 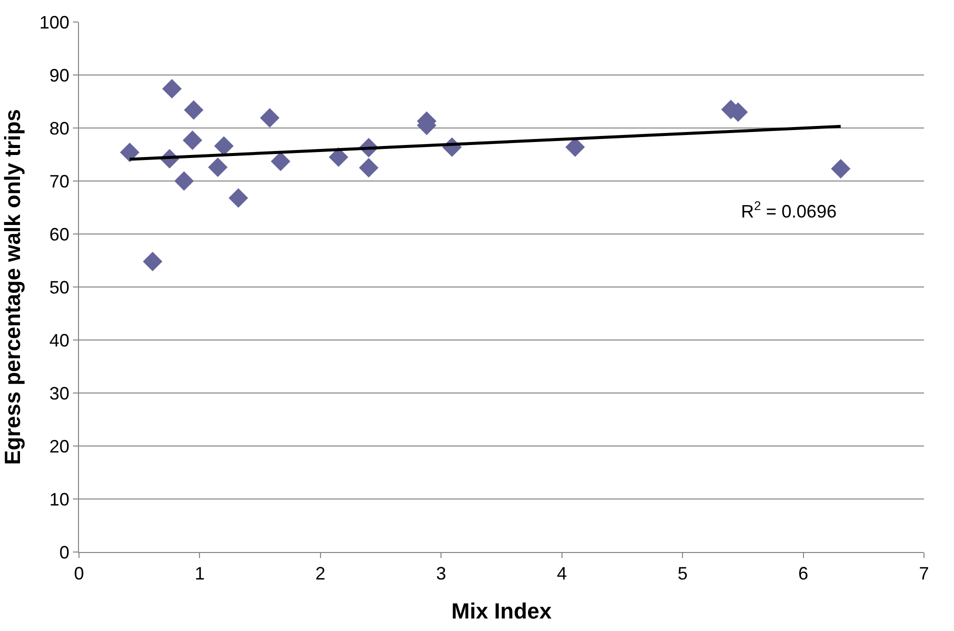 What do you see at coordinates (561, 574) in the screenshot?
I see `x-tick-label: 4` at bounding box center [561, 574].